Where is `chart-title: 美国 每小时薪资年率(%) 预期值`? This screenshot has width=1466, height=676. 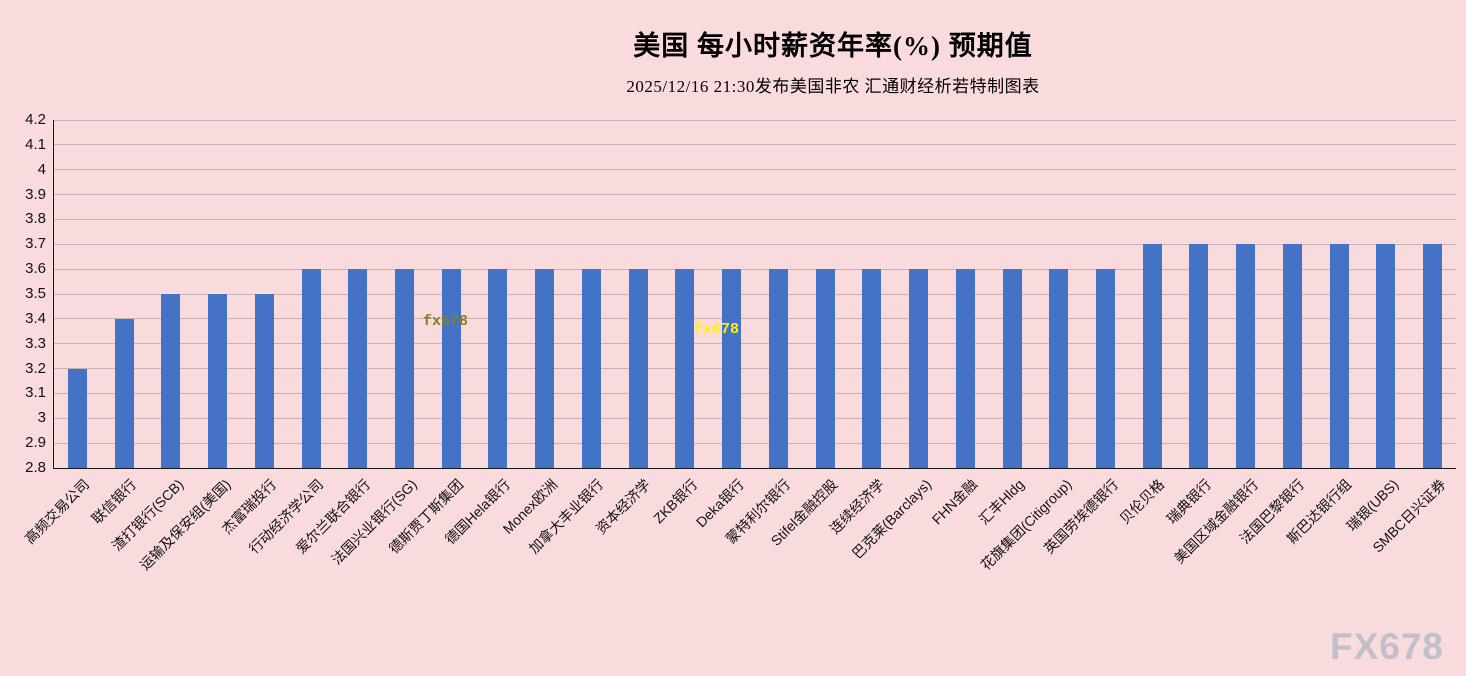
chart-title: 美国 每小时薪资年率(%) 预期值 is located at coordinates (833, 46).